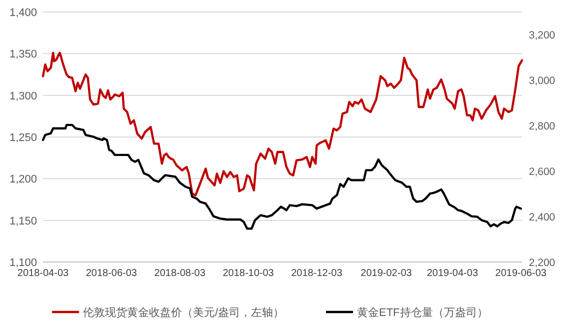 The height and width of the screenshot is (326, 566). I want to click on x-tick-label: 2018-04-03, so click(43, 273).